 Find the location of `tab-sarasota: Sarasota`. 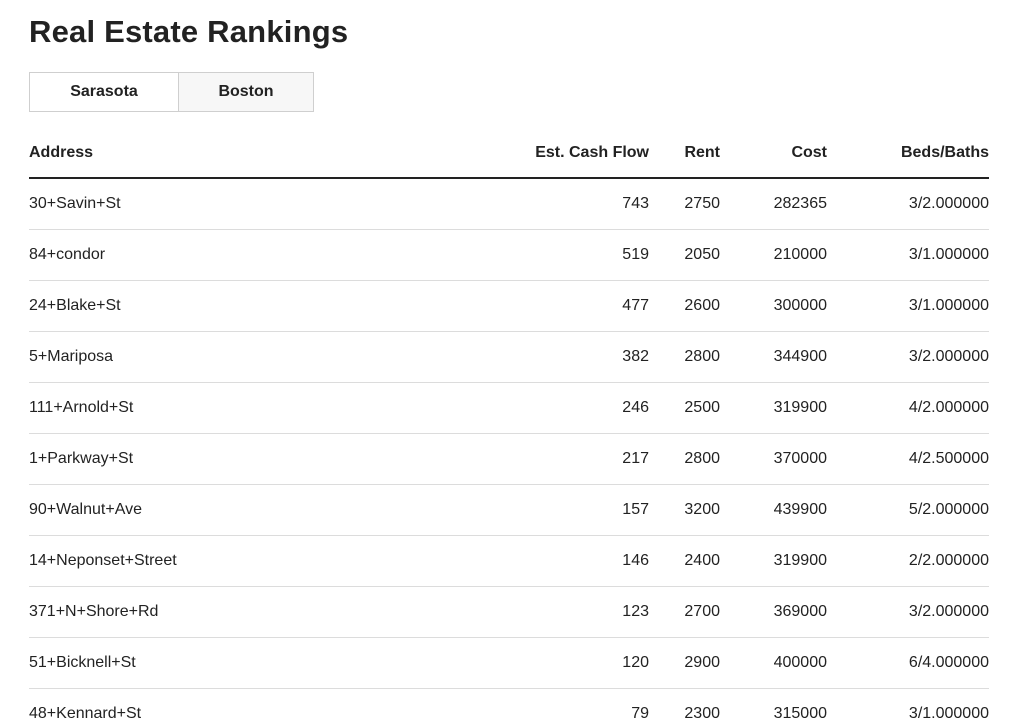

tab-sarasota: Sarasota is located at coordinates (104, 92).